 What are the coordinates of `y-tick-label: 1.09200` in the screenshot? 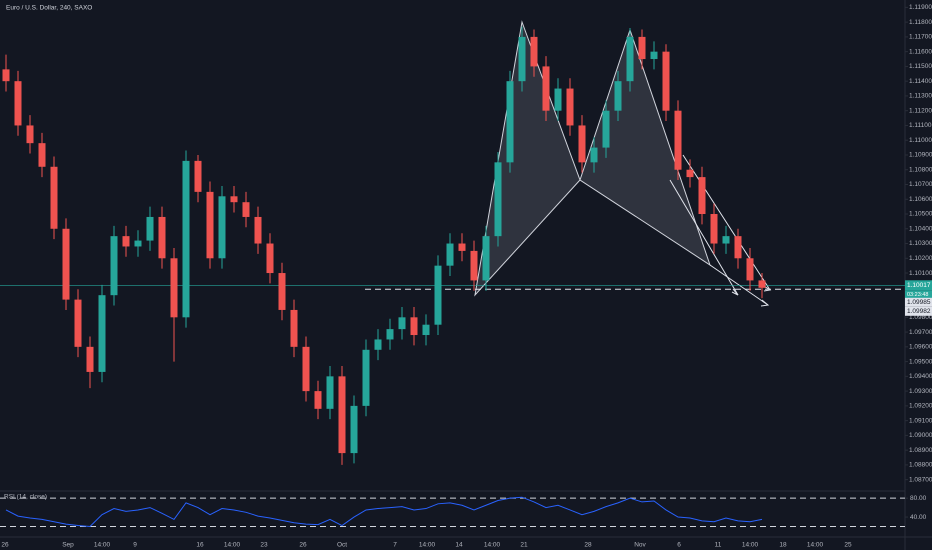 It's located at (920, 406).